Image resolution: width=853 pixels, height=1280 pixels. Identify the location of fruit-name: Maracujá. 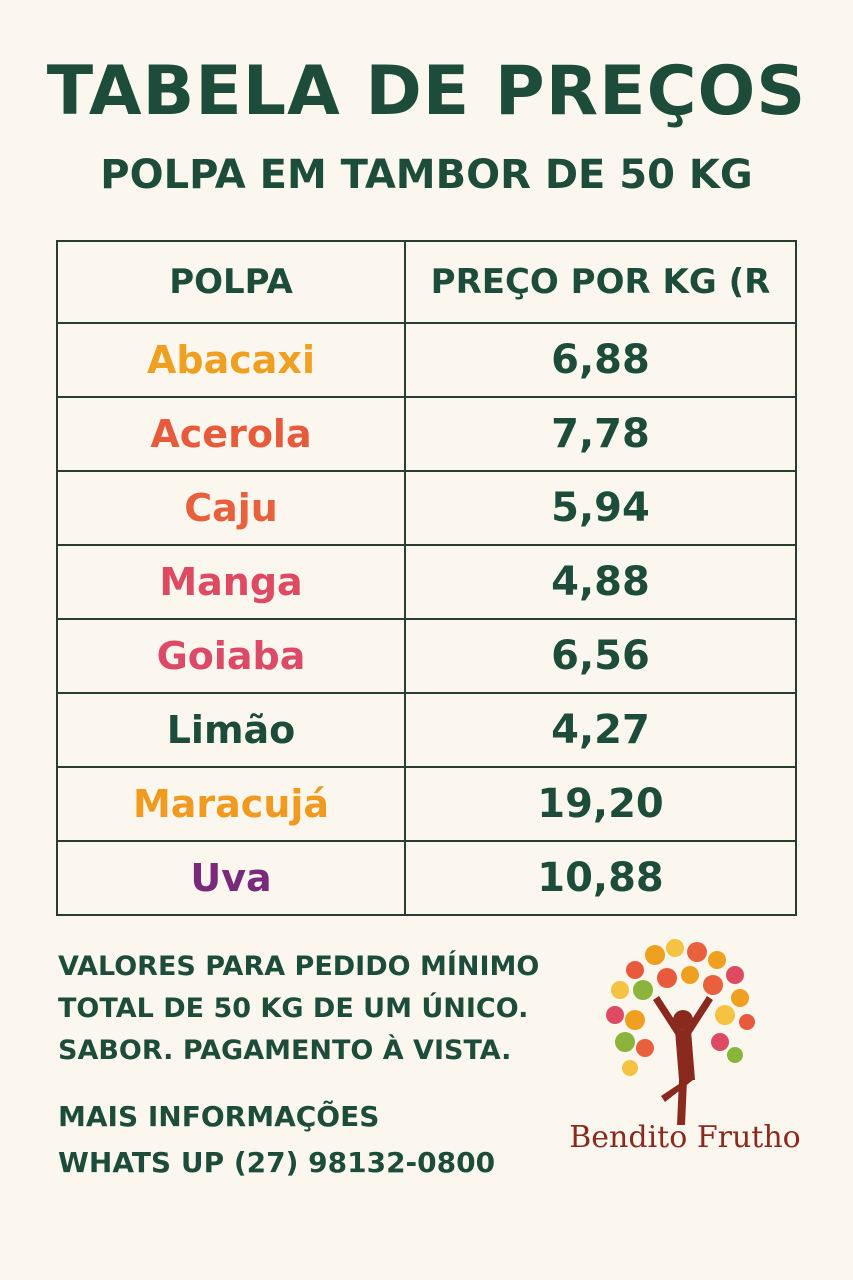
(231, 804).